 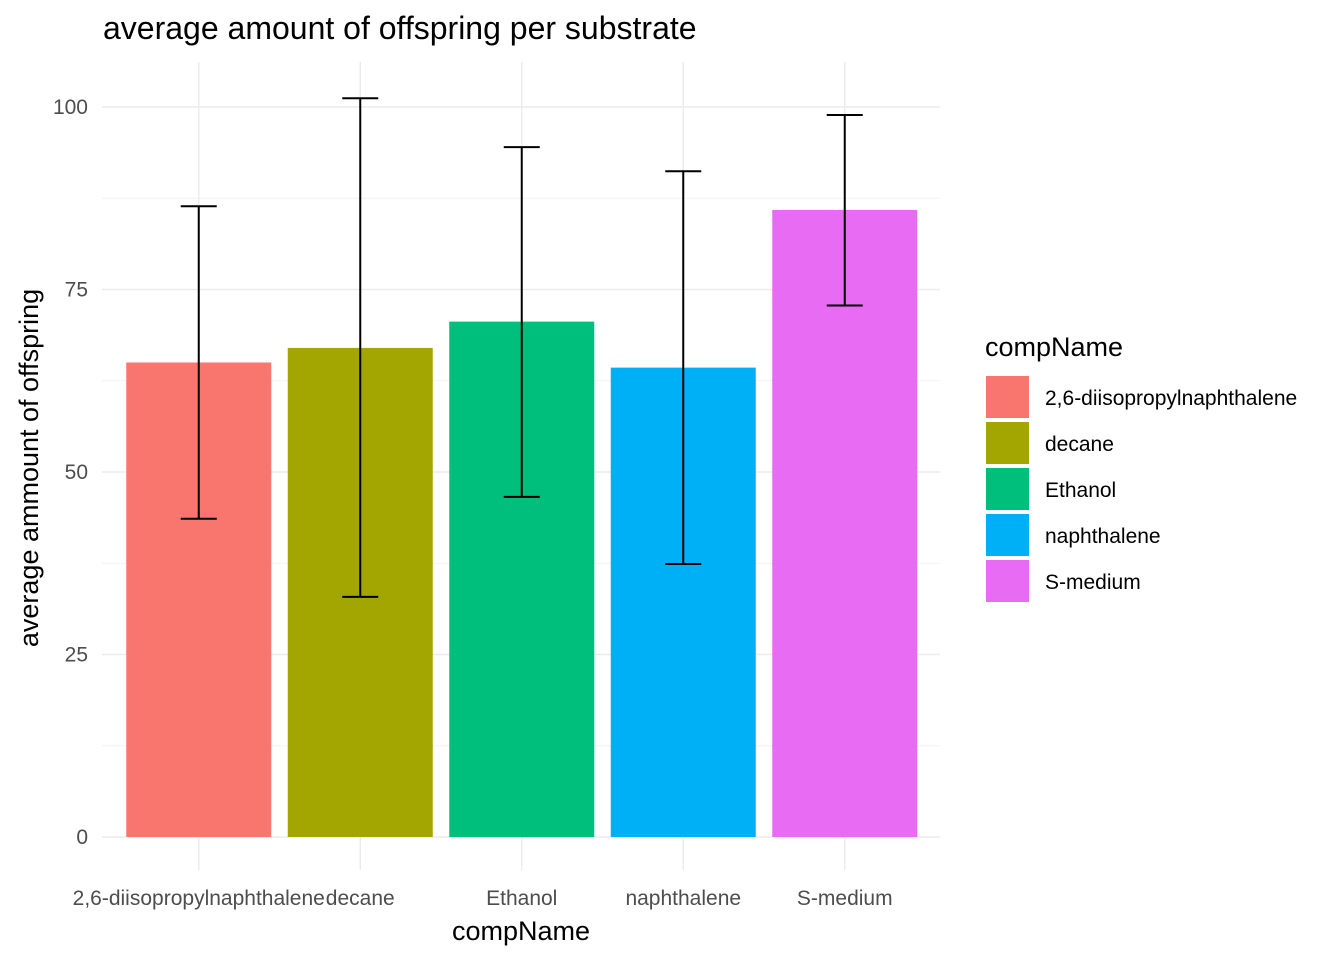 What do you see at coordinates (82, 837) in the screenshot?
I see `y-tick-label: 0` at bounding box center [82, 837].